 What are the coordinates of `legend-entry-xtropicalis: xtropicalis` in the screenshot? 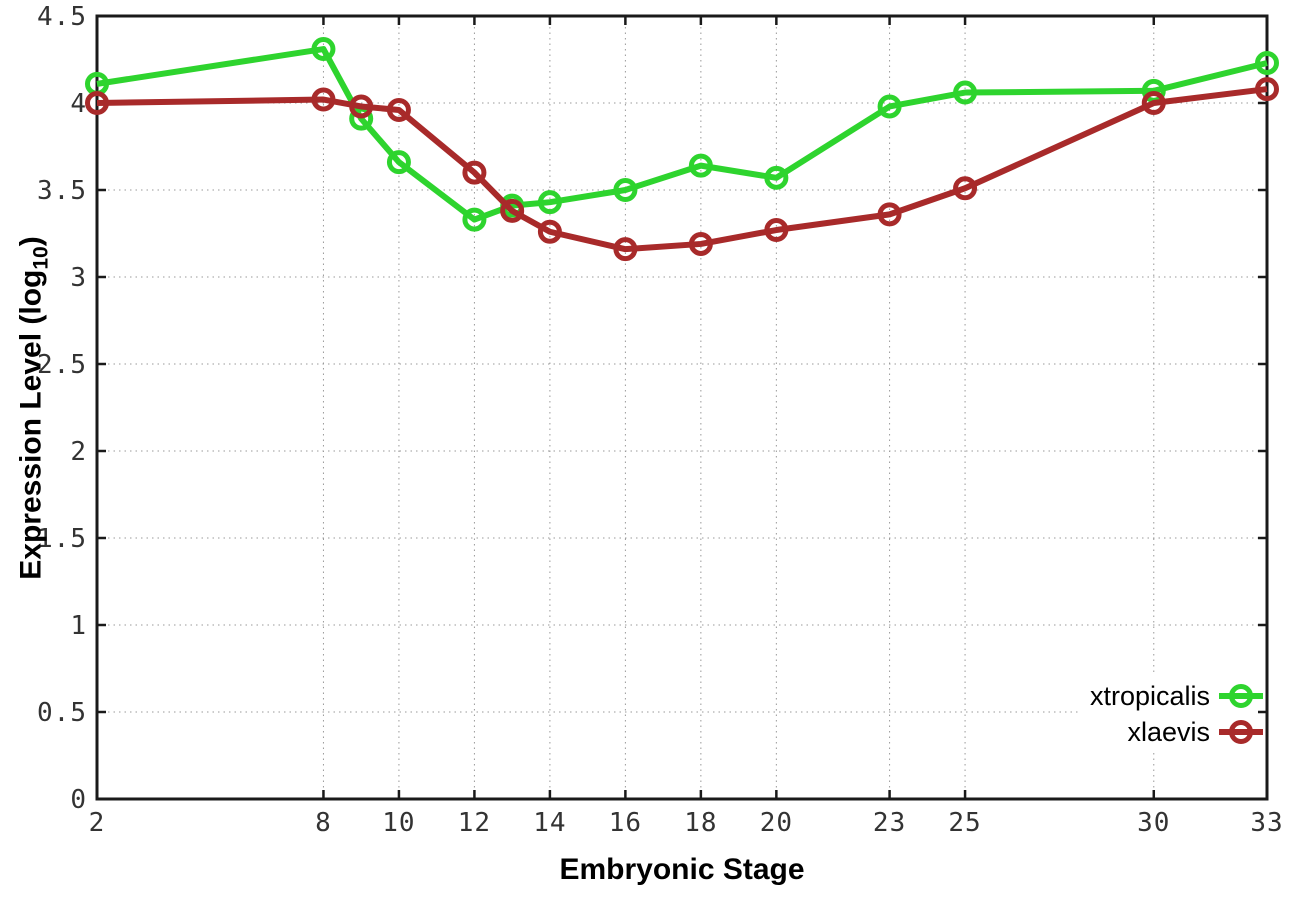 It's located at (1177, 696).